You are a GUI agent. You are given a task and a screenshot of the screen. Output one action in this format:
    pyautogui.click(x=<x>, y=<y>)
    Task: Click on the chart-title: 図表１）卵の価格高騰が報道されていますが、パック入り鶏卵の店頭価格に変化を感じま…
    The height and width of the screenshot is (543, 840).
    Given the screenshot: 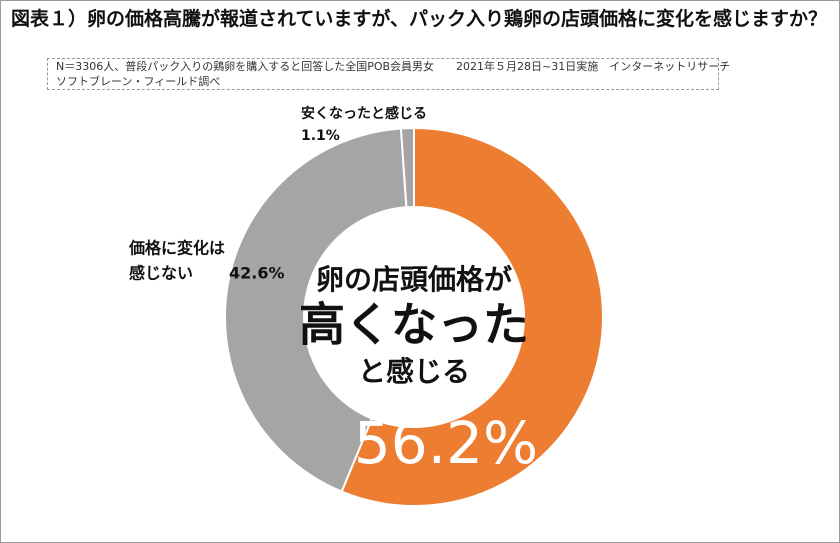 What is the action you would take?
    pyautogui.click(x=419, y=19)
    